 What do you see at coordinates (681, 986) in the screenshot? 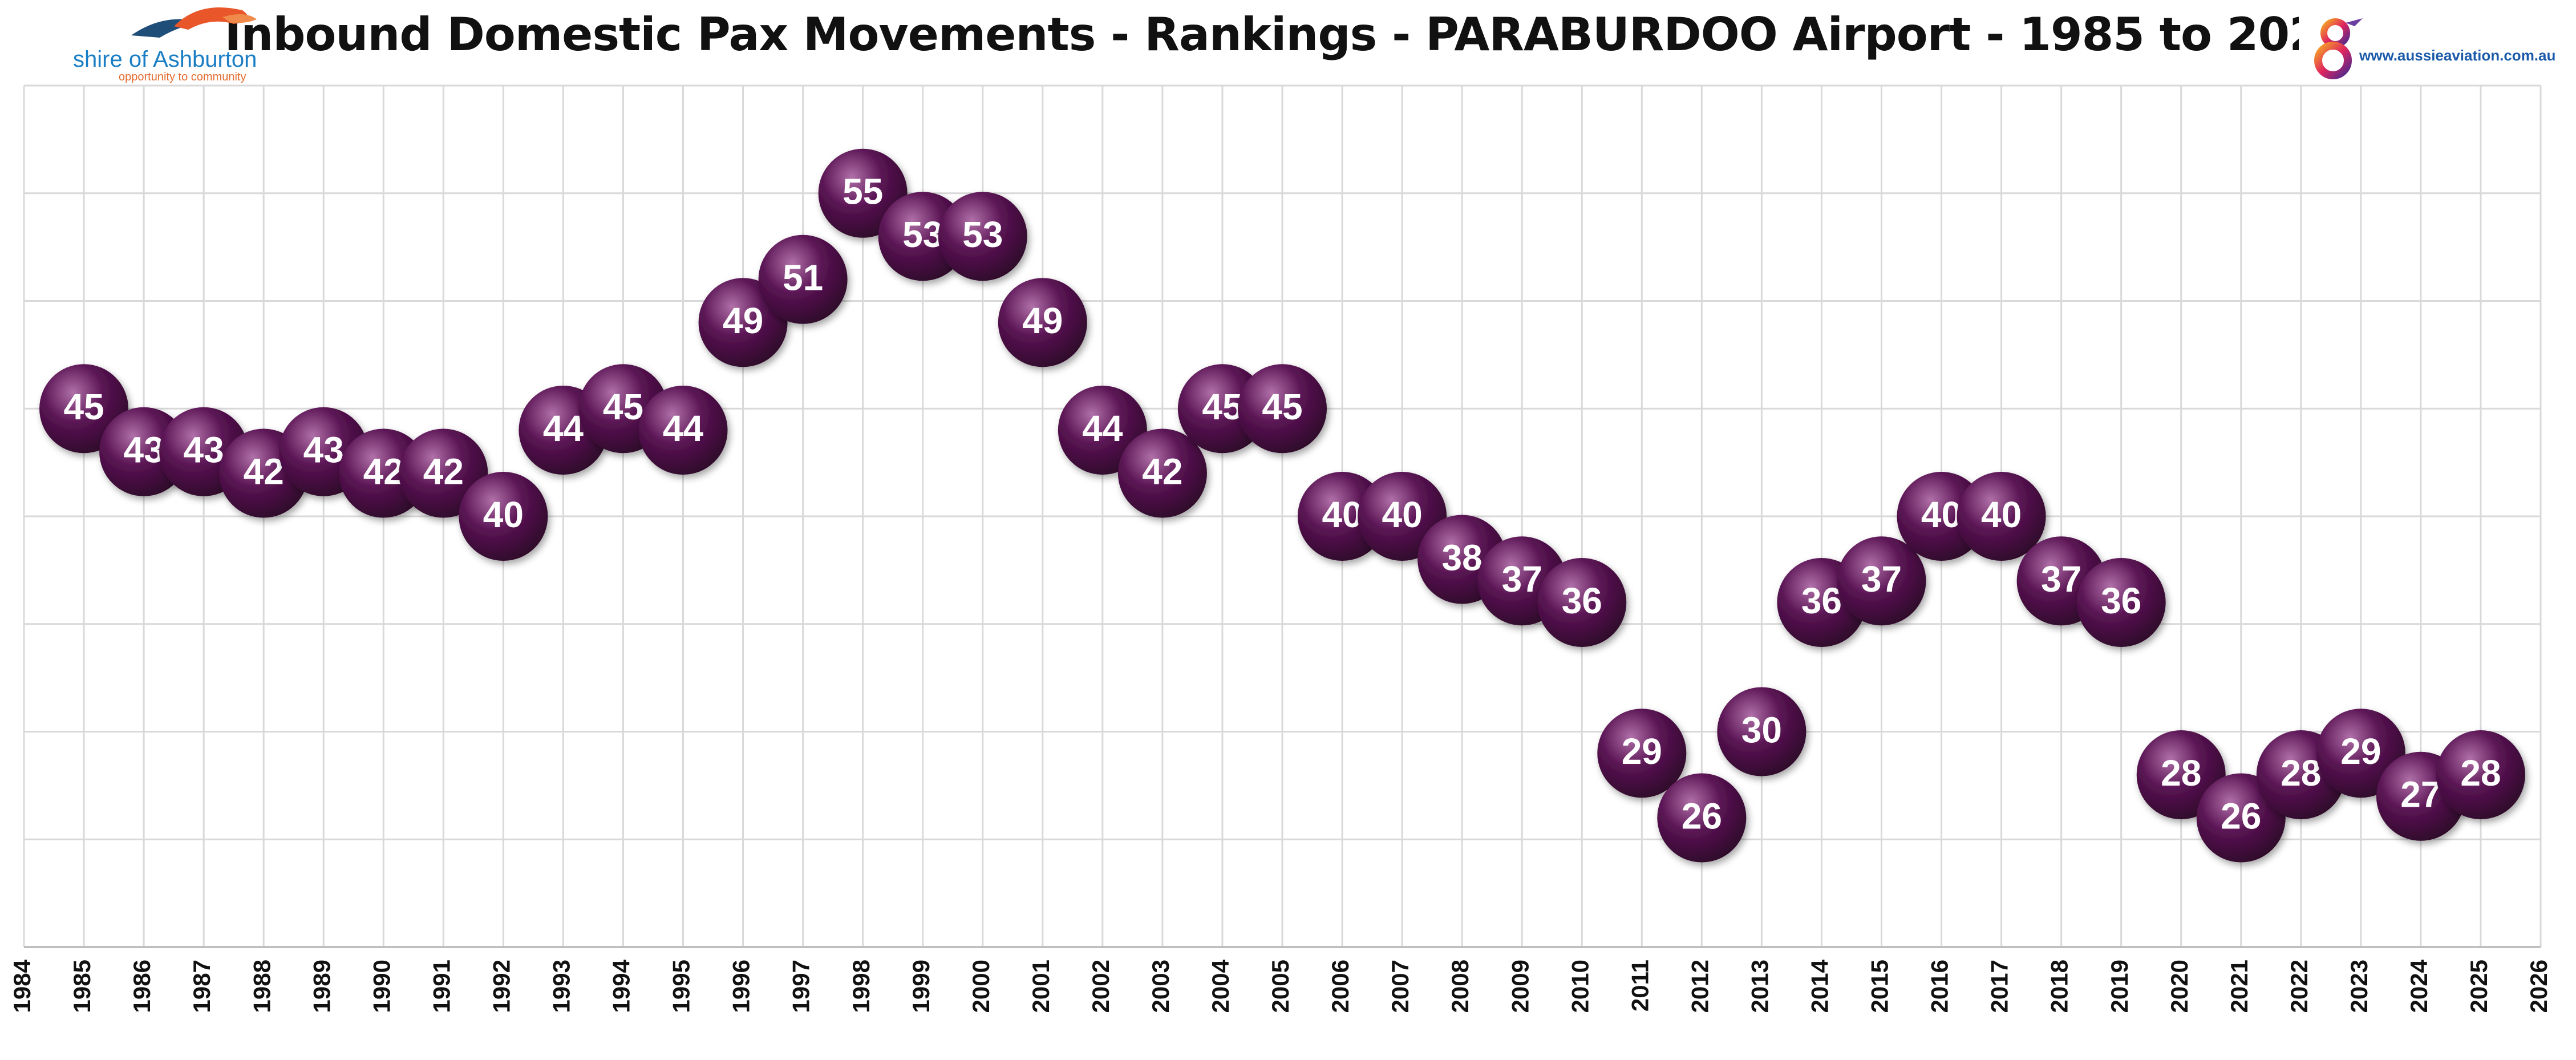
I see `x-tick-label: 1995` at bounding box center [681, 986].